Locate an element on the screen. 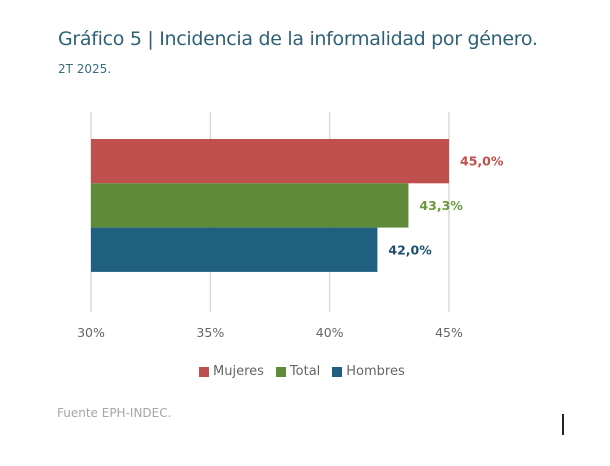 The height and width of the screenshot is (466, 610). x-axis-ticks: 30% 35% 40% 45% is located at coordinates (270, 332).